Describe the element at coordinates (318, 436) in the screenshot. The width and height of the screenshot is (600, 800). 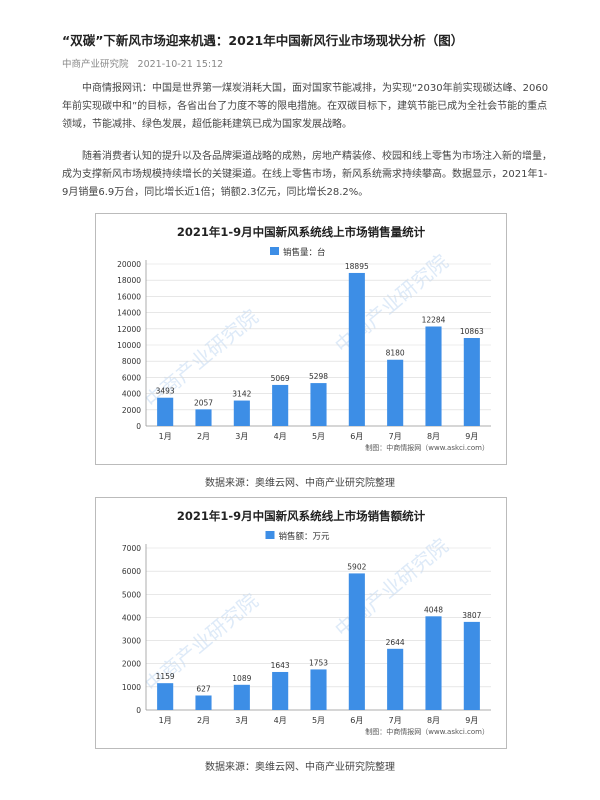
I see `volume-xtick-4: 5月` at that location.